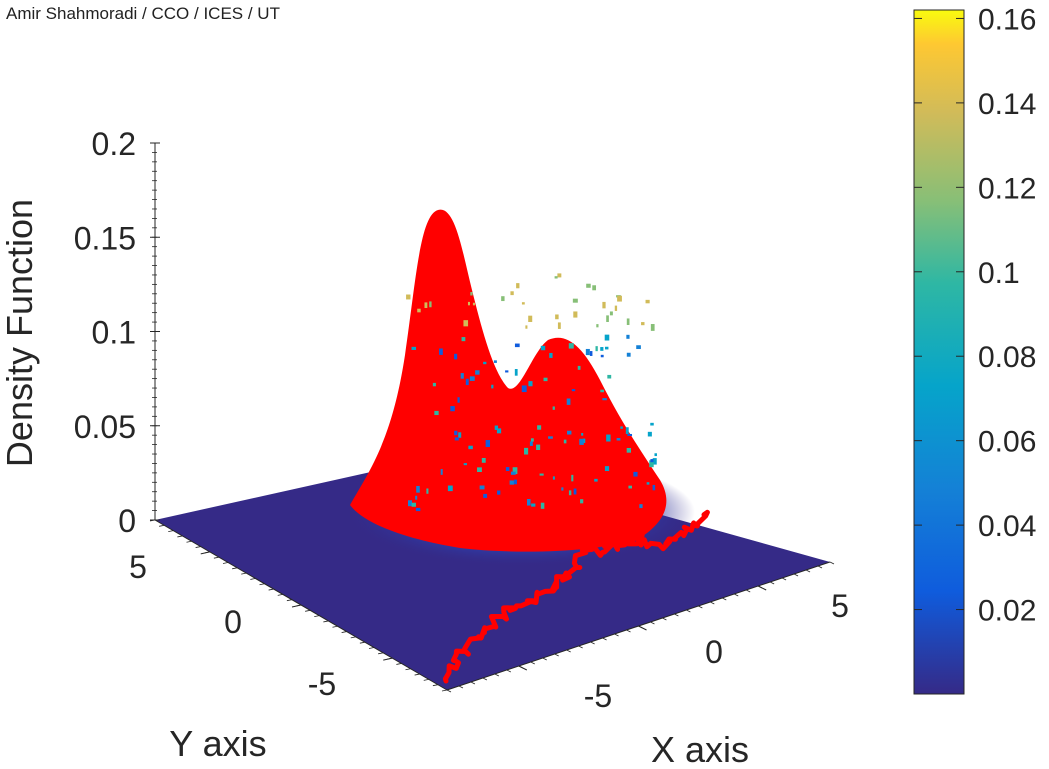  Describe the element at coordinates (127, 521) in the screenshot. I see `z-tick-label: 0` at that location.